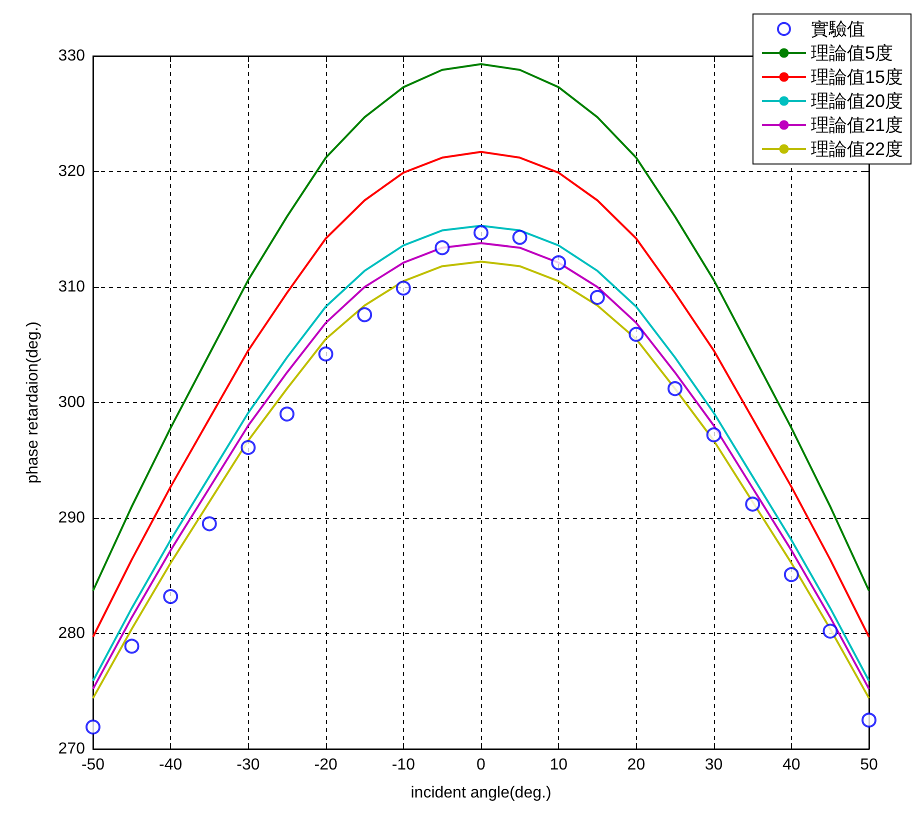  What do you see at coordinates (481, 765) in the screenshot?
I see `x-tick-label: 0` at bounding box center [481, 765].